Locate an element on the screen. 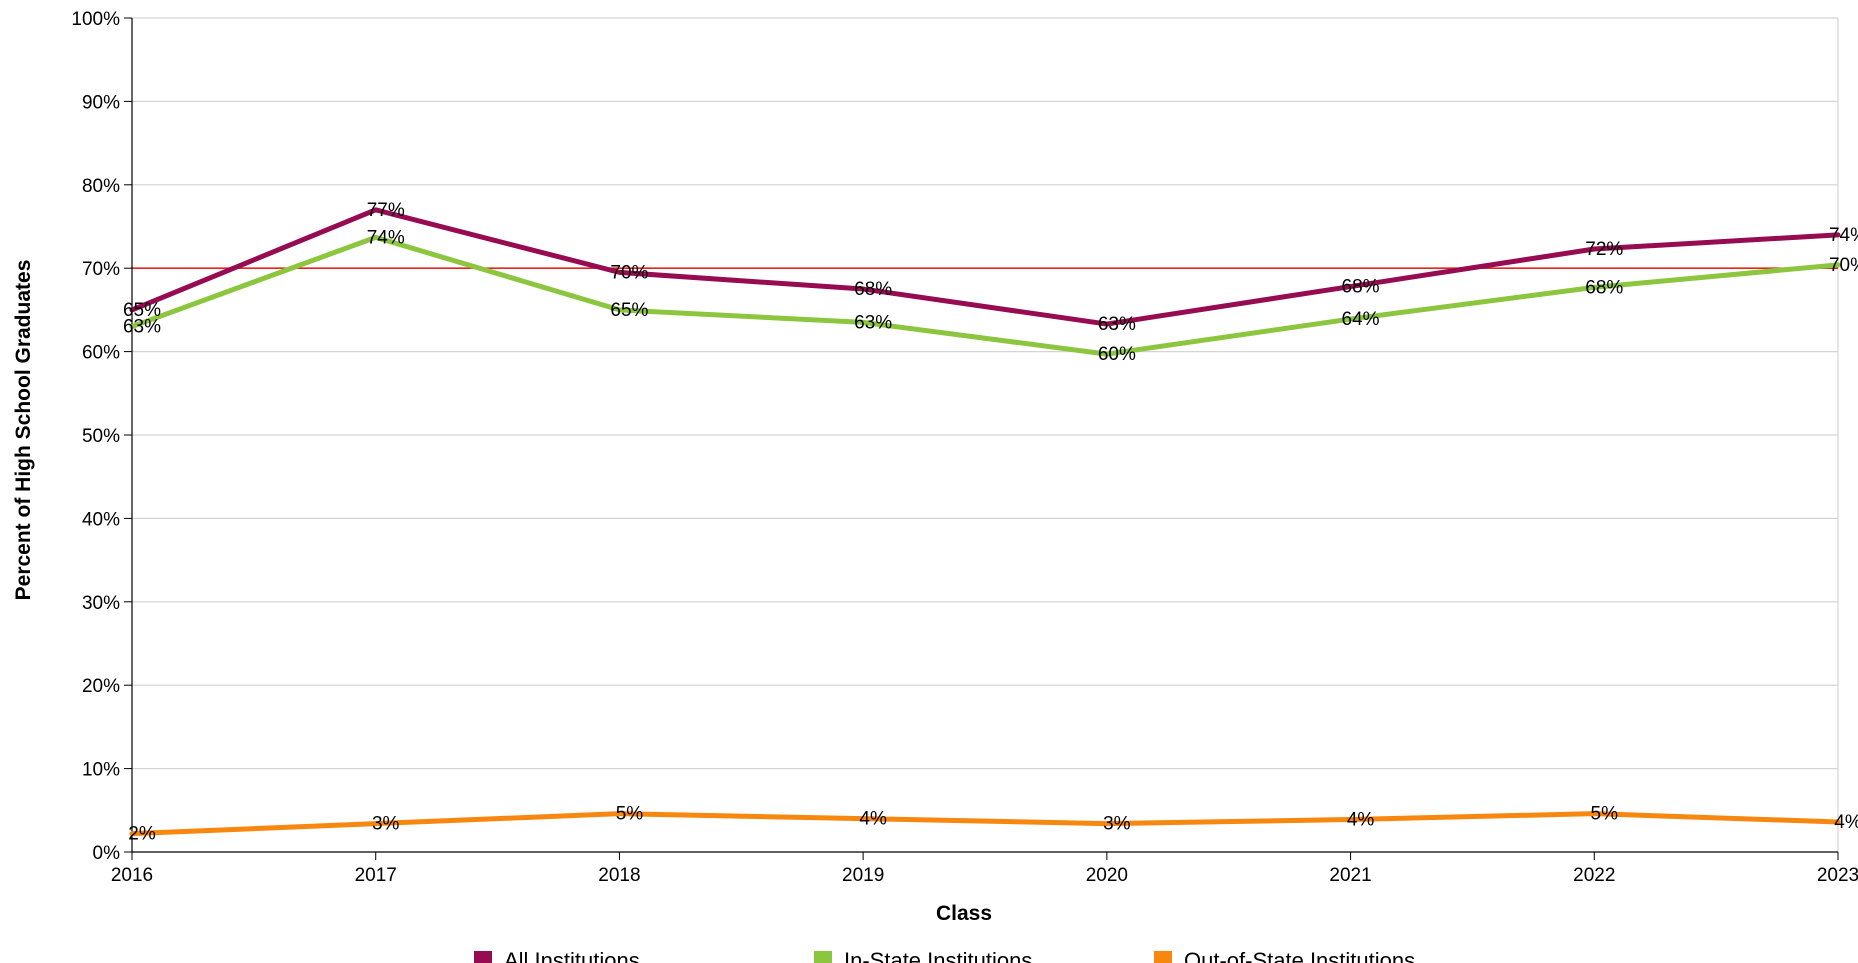 The height and width of the screenshot is (963, 1858). legend-label: In-State Institutions is located at coordinates (938, 955).